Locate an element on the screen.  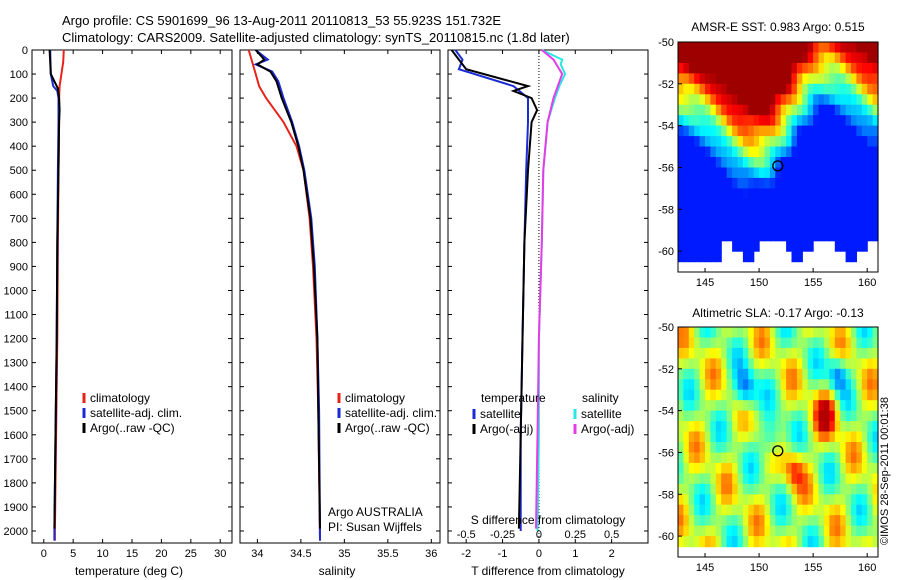
series-line-argo-raw-qc- is located at coordinates (54, 289).